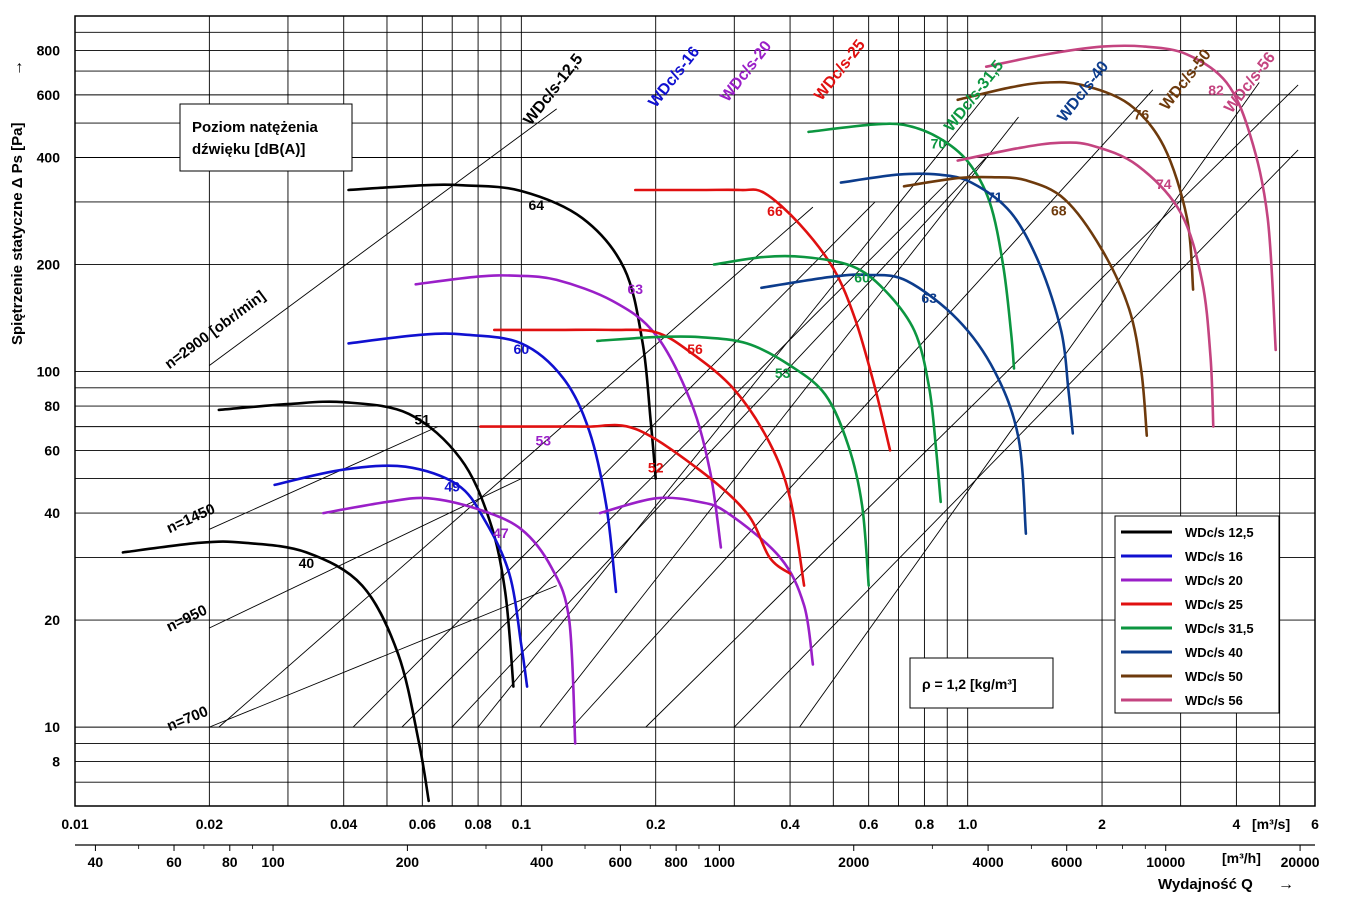 The height and width of the screenshot is (897, 1347). I want to click on y-axis-title: Spiętrzenie statyczne Δ Ps [Pa], so click(17, 233).